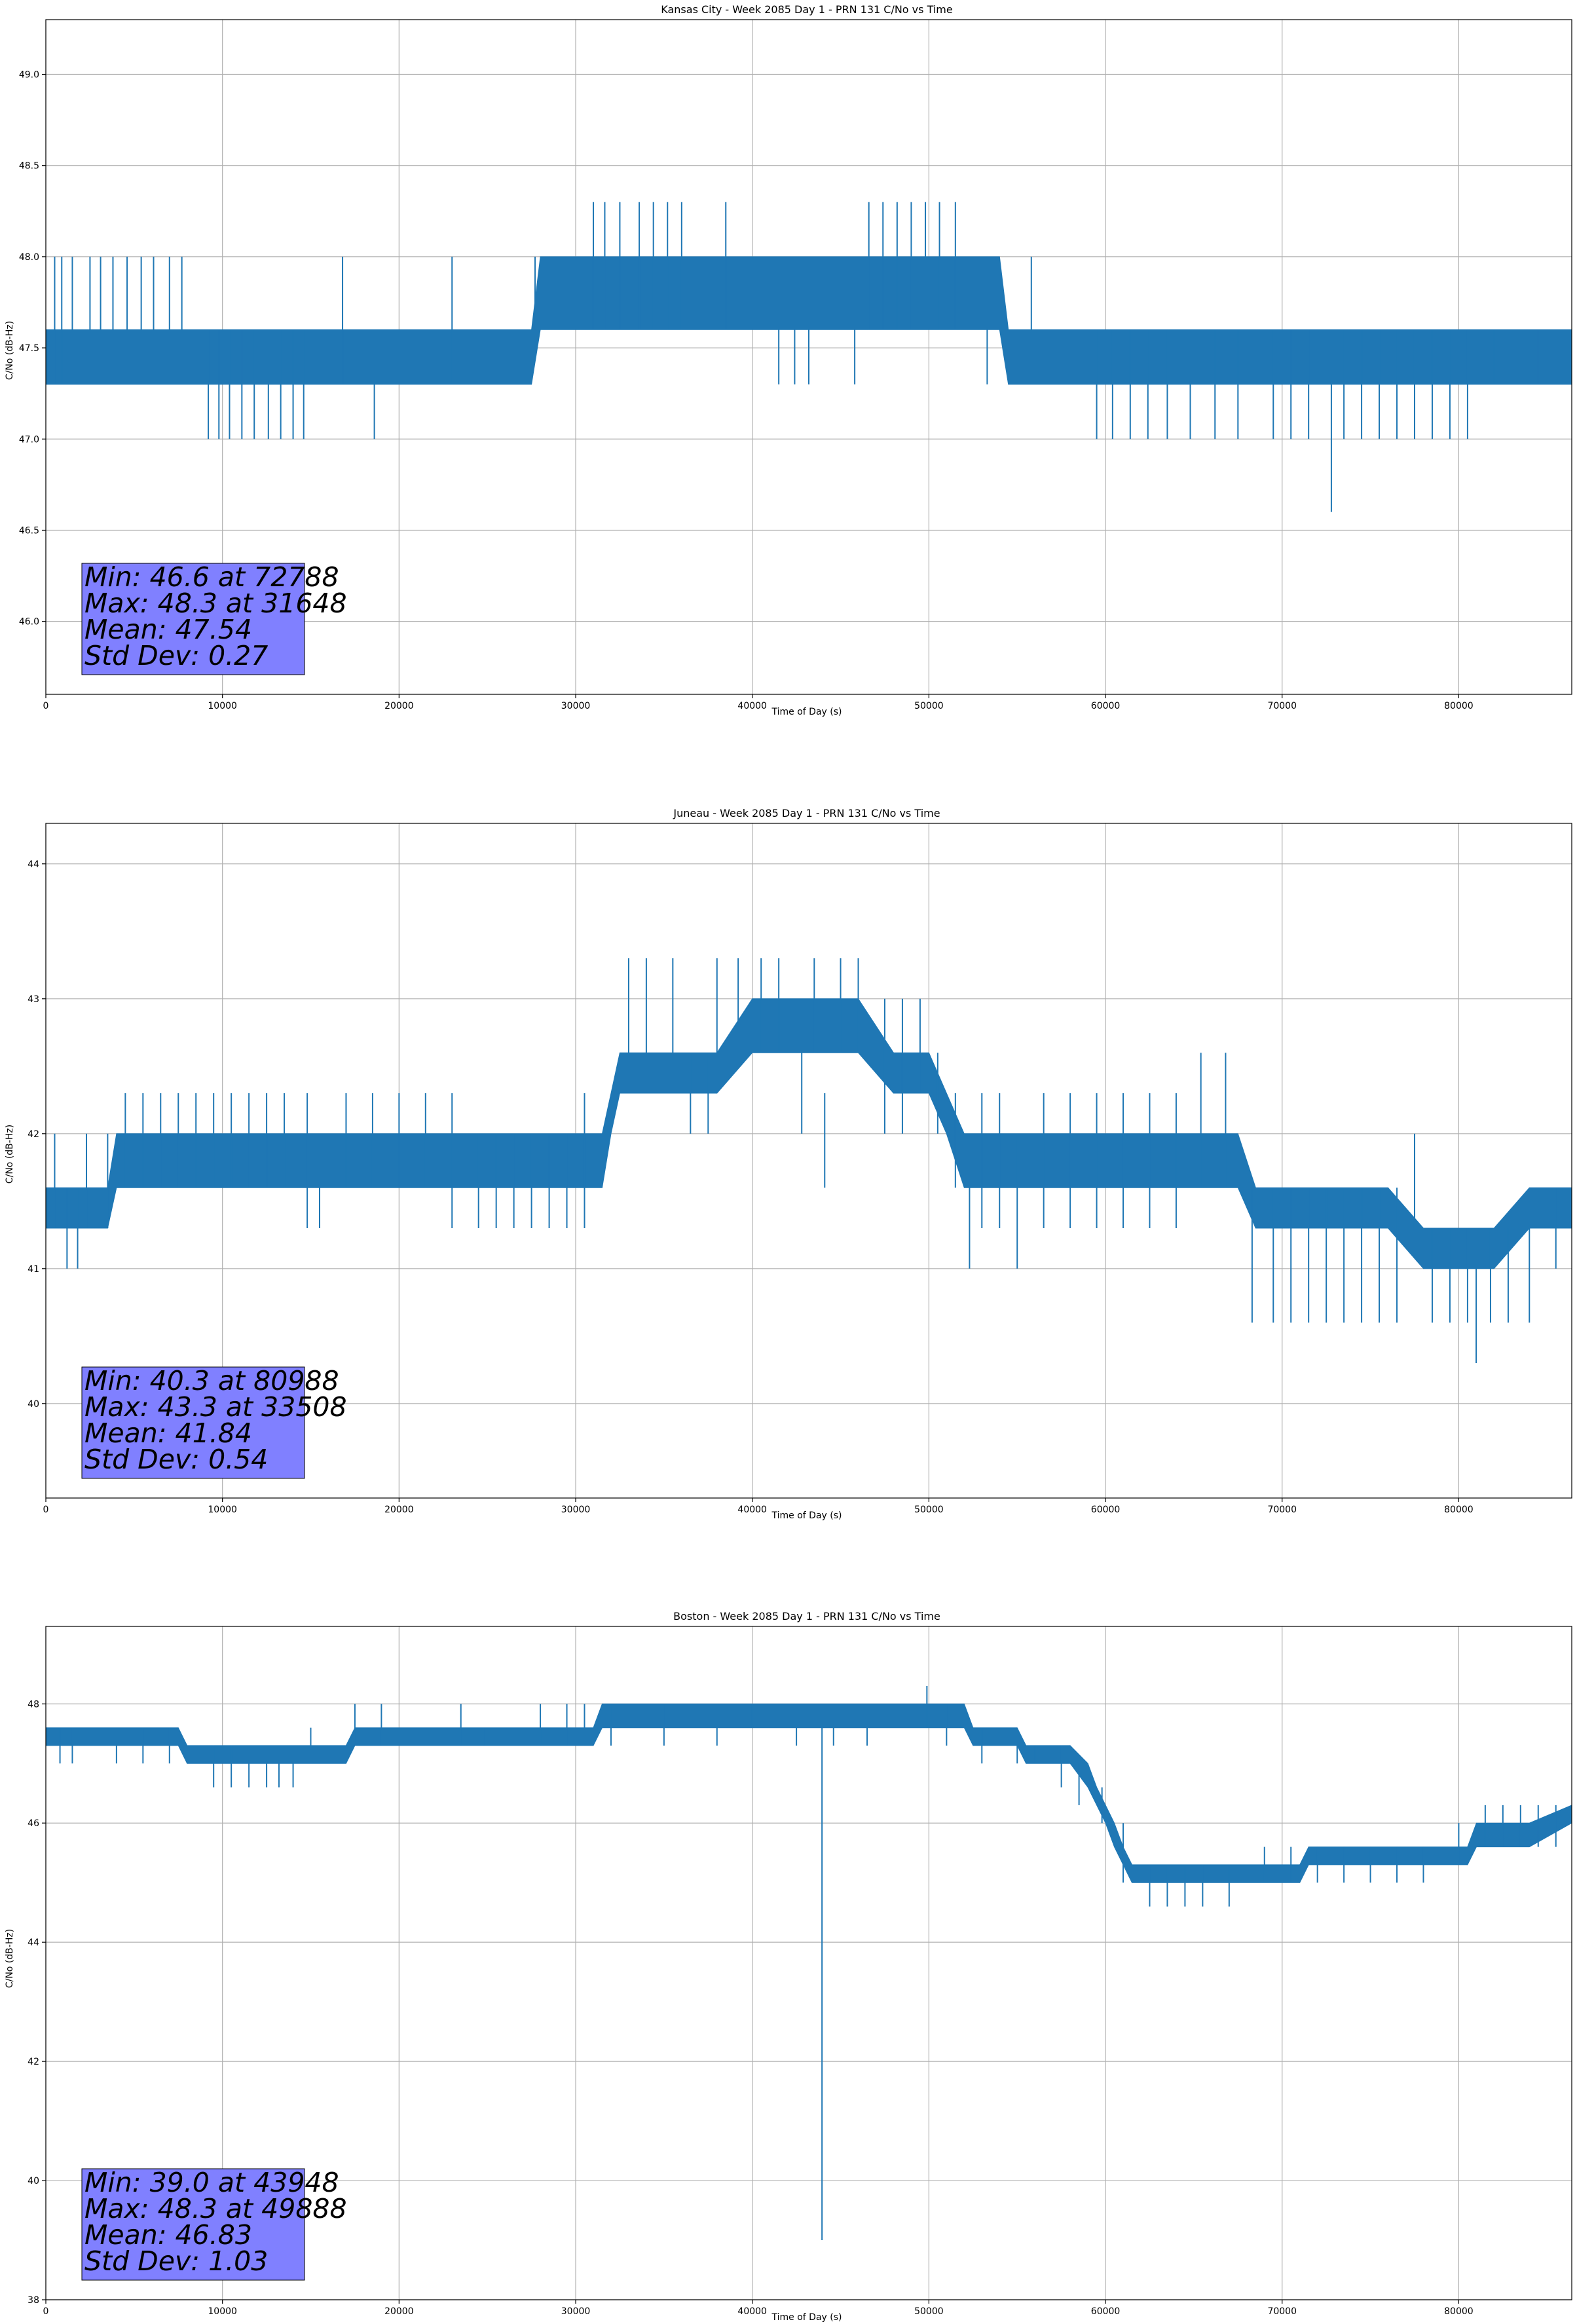 The height and width of the screenshot is (2324, 1577). What do you see at coordinates (33, 1823) in the screenshot?
I see `y-tick-label: 46` at bounding box center [33, 1823].